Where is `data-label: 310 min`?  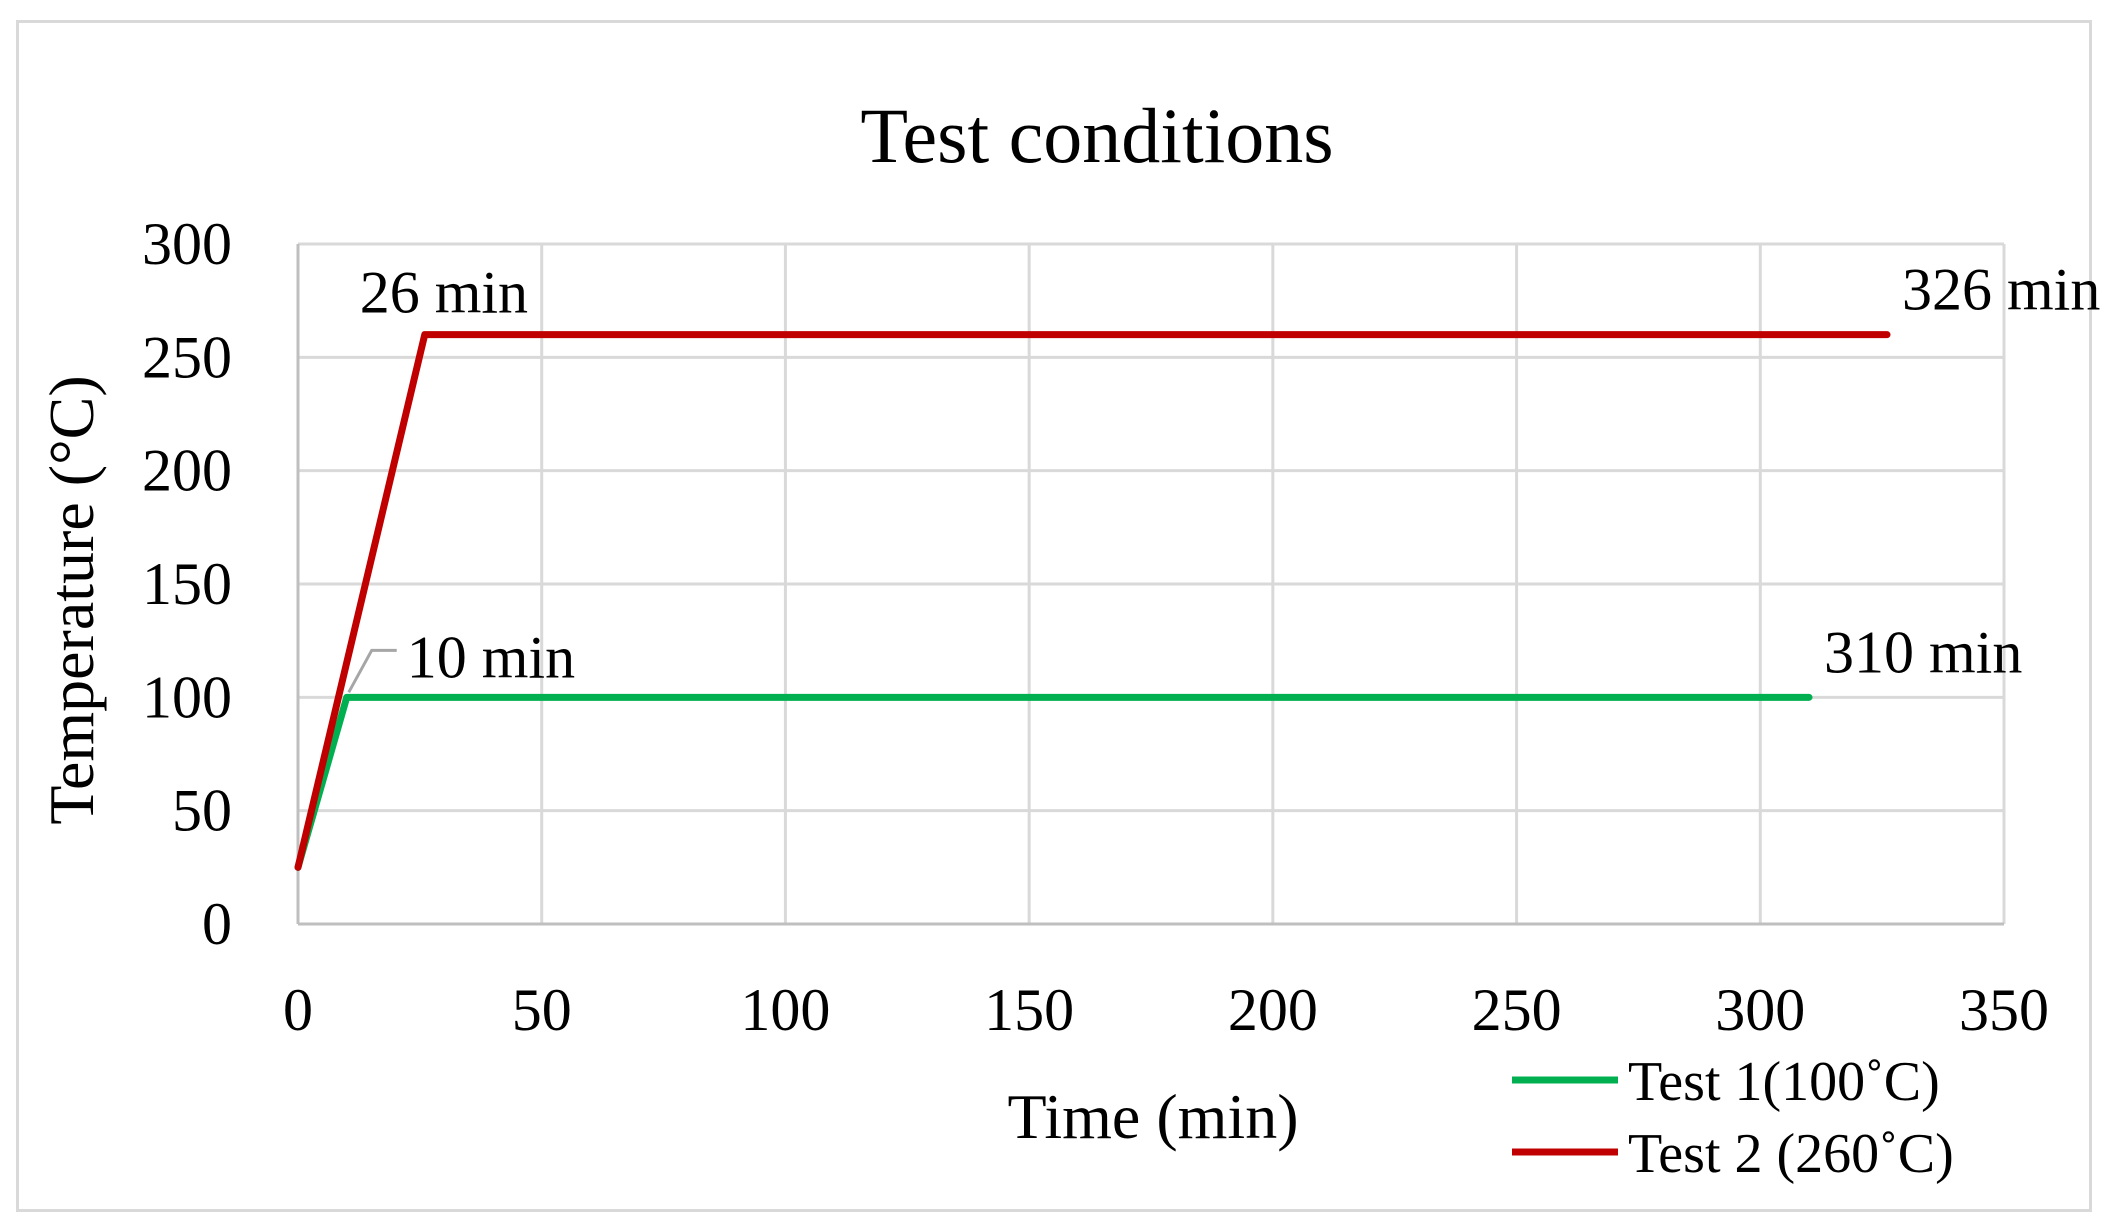 data-label: 310 min is located at coordinates (1923, 652).